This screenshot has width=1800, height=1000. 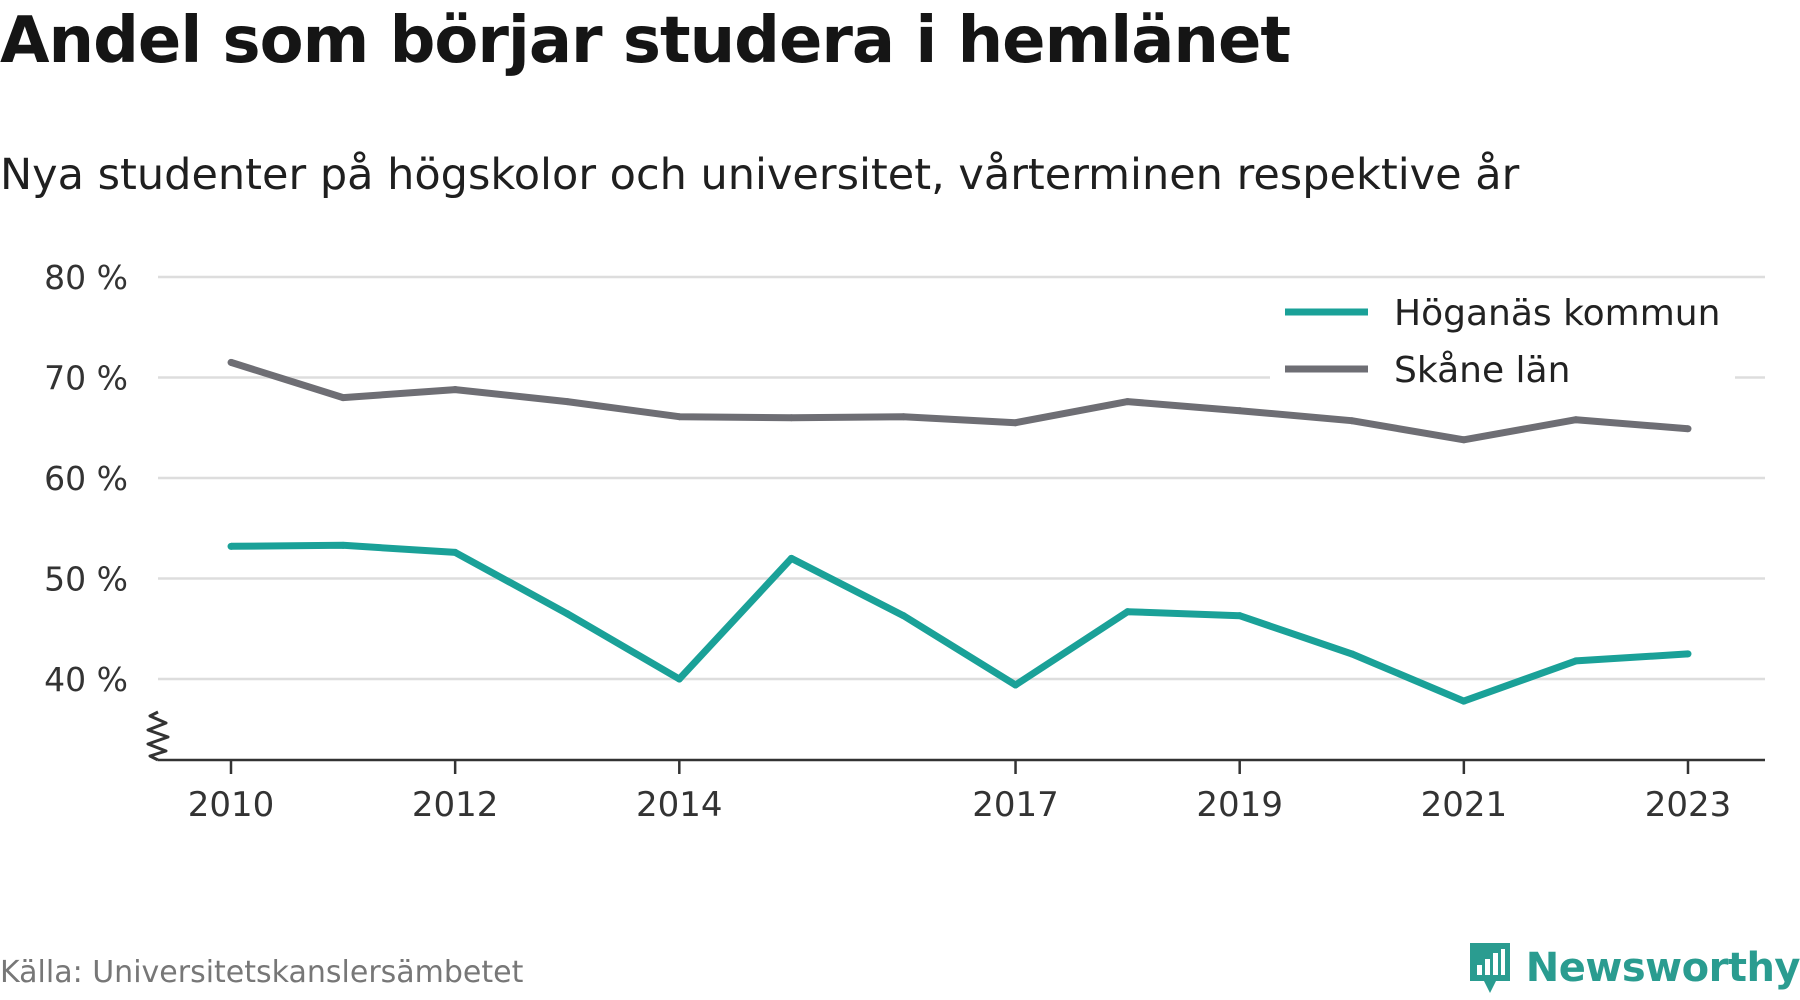 What do you see at coordinates (1502, 346) in the screenshot?
I see `legend: Höganäs kommun Skåne län` at bounding box center [1502, 346].